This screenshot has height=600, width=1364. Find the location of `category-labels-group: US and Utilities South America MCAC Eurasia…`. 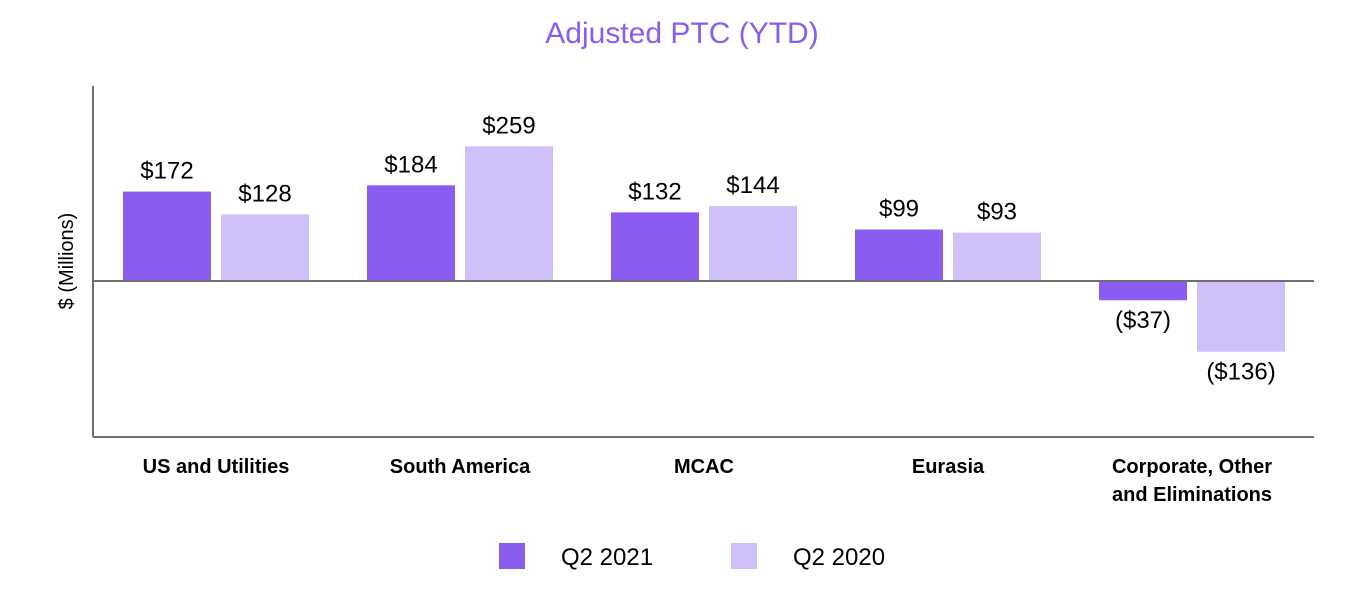

category-labels-group: US and Utilities South America MCAC Eurasia… is located at coordinates (708, 481).